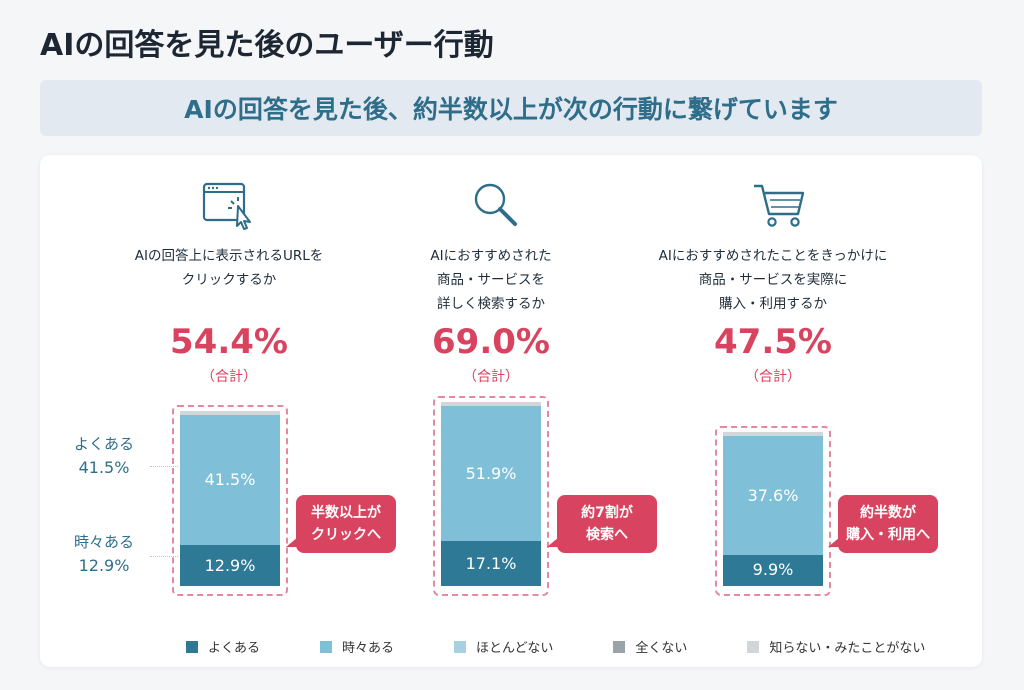  What do you see at coordinates (491, 280) in the screenshot?
I see `question-text: AIにおすすめされた 商品・サービスを 詳しく検索するか` at bounding box center [491, 280].